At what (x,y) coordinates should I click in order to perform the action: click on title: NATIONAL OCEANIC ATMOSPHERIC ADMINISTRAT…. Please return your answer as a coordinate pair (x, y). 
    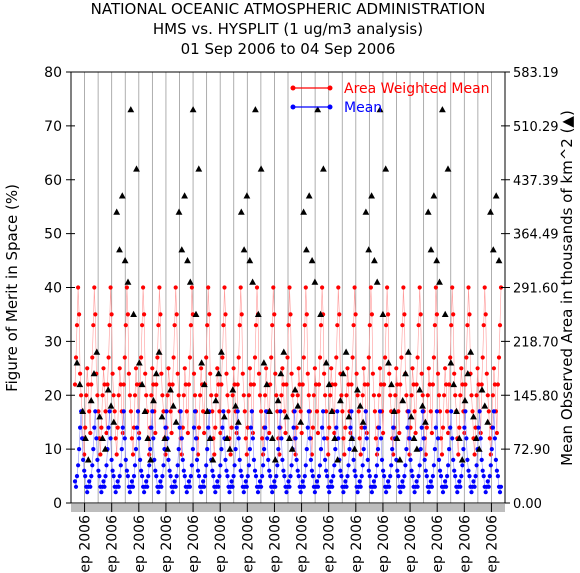
    Looking at the image, I should click on (288, 29).